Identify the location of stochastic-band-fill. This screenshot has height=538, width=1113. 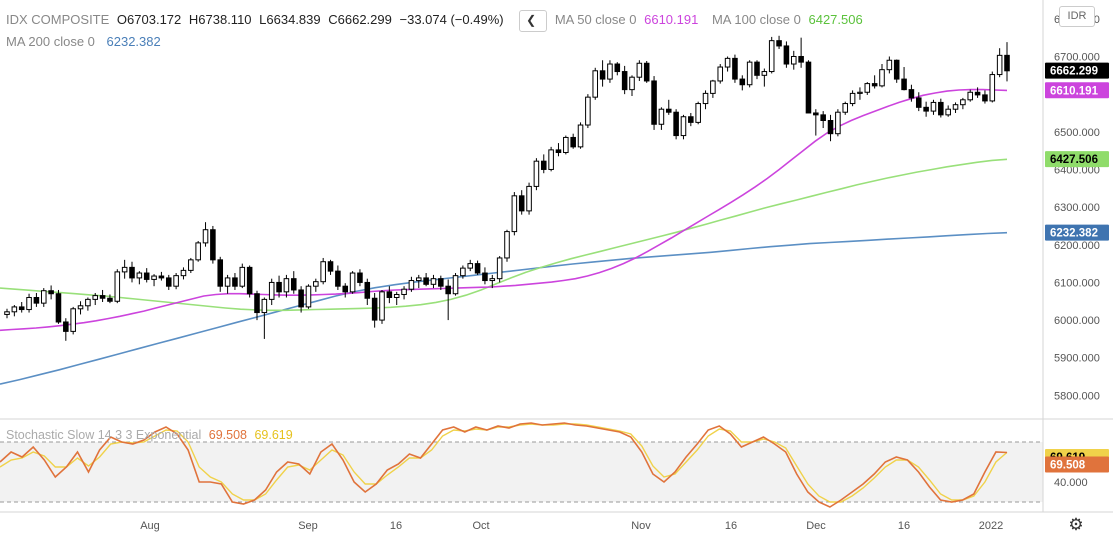
(521, 472).